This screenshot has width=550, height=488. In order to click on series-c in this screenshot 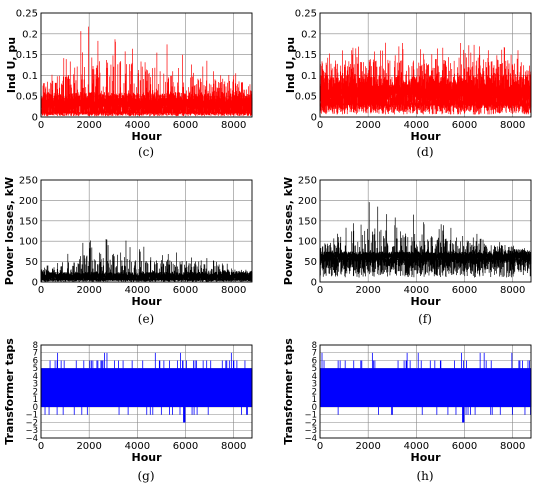, I will do `click(146, 71)`.